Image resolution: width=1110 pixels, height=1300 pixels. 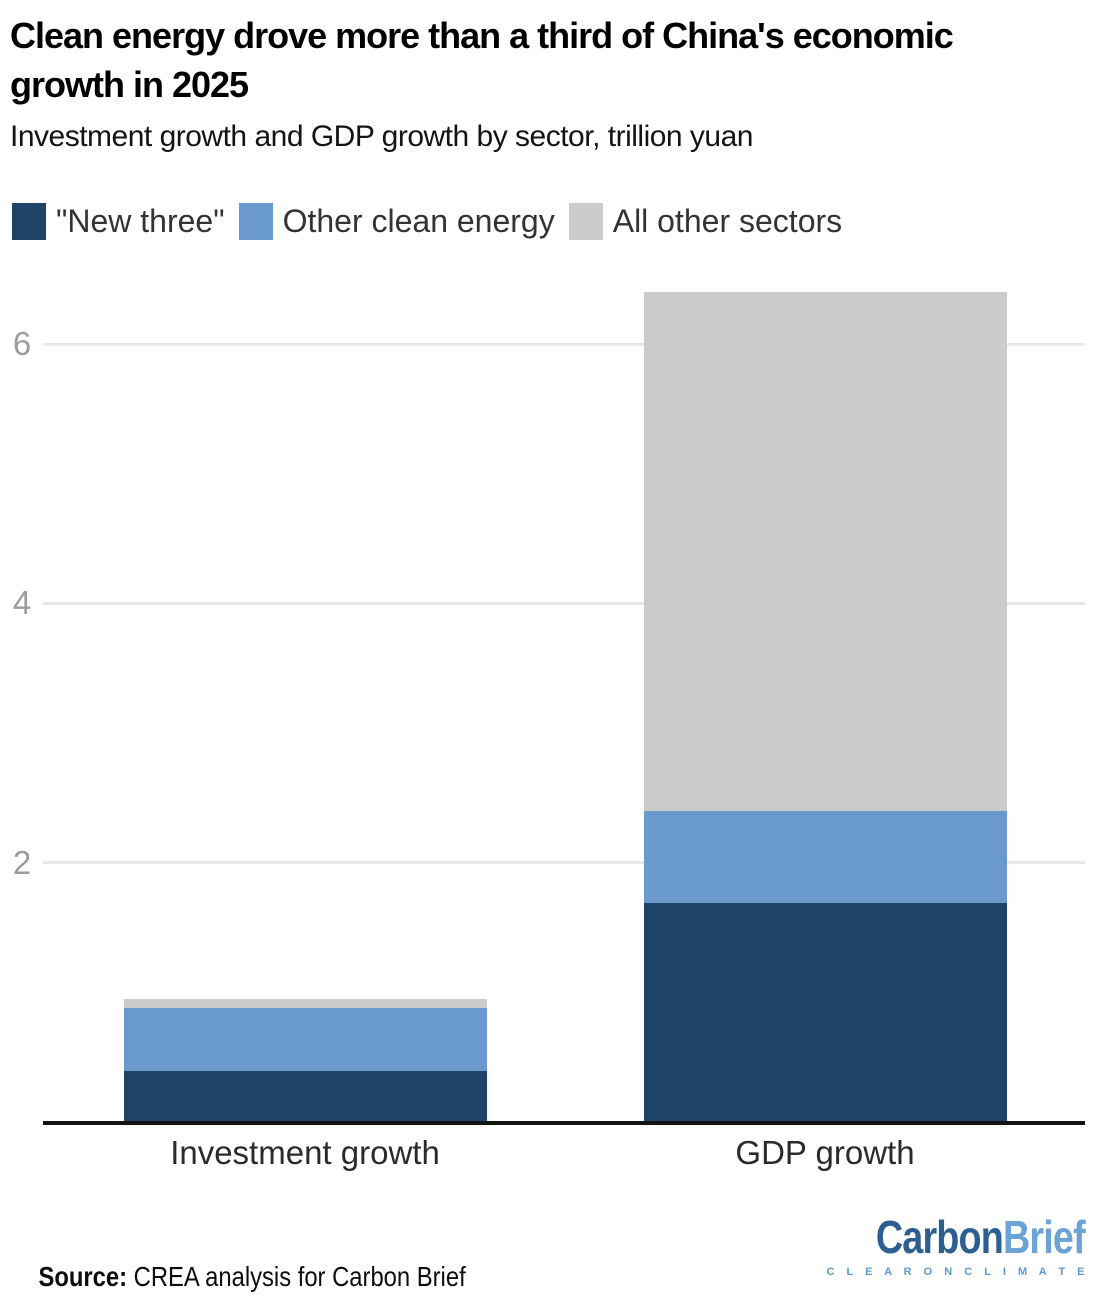 What do you see at coordinates (940, 1237) in the screenshot?
I see `logo-carbon-text: Carbon` at bounding box center [940, 1237].